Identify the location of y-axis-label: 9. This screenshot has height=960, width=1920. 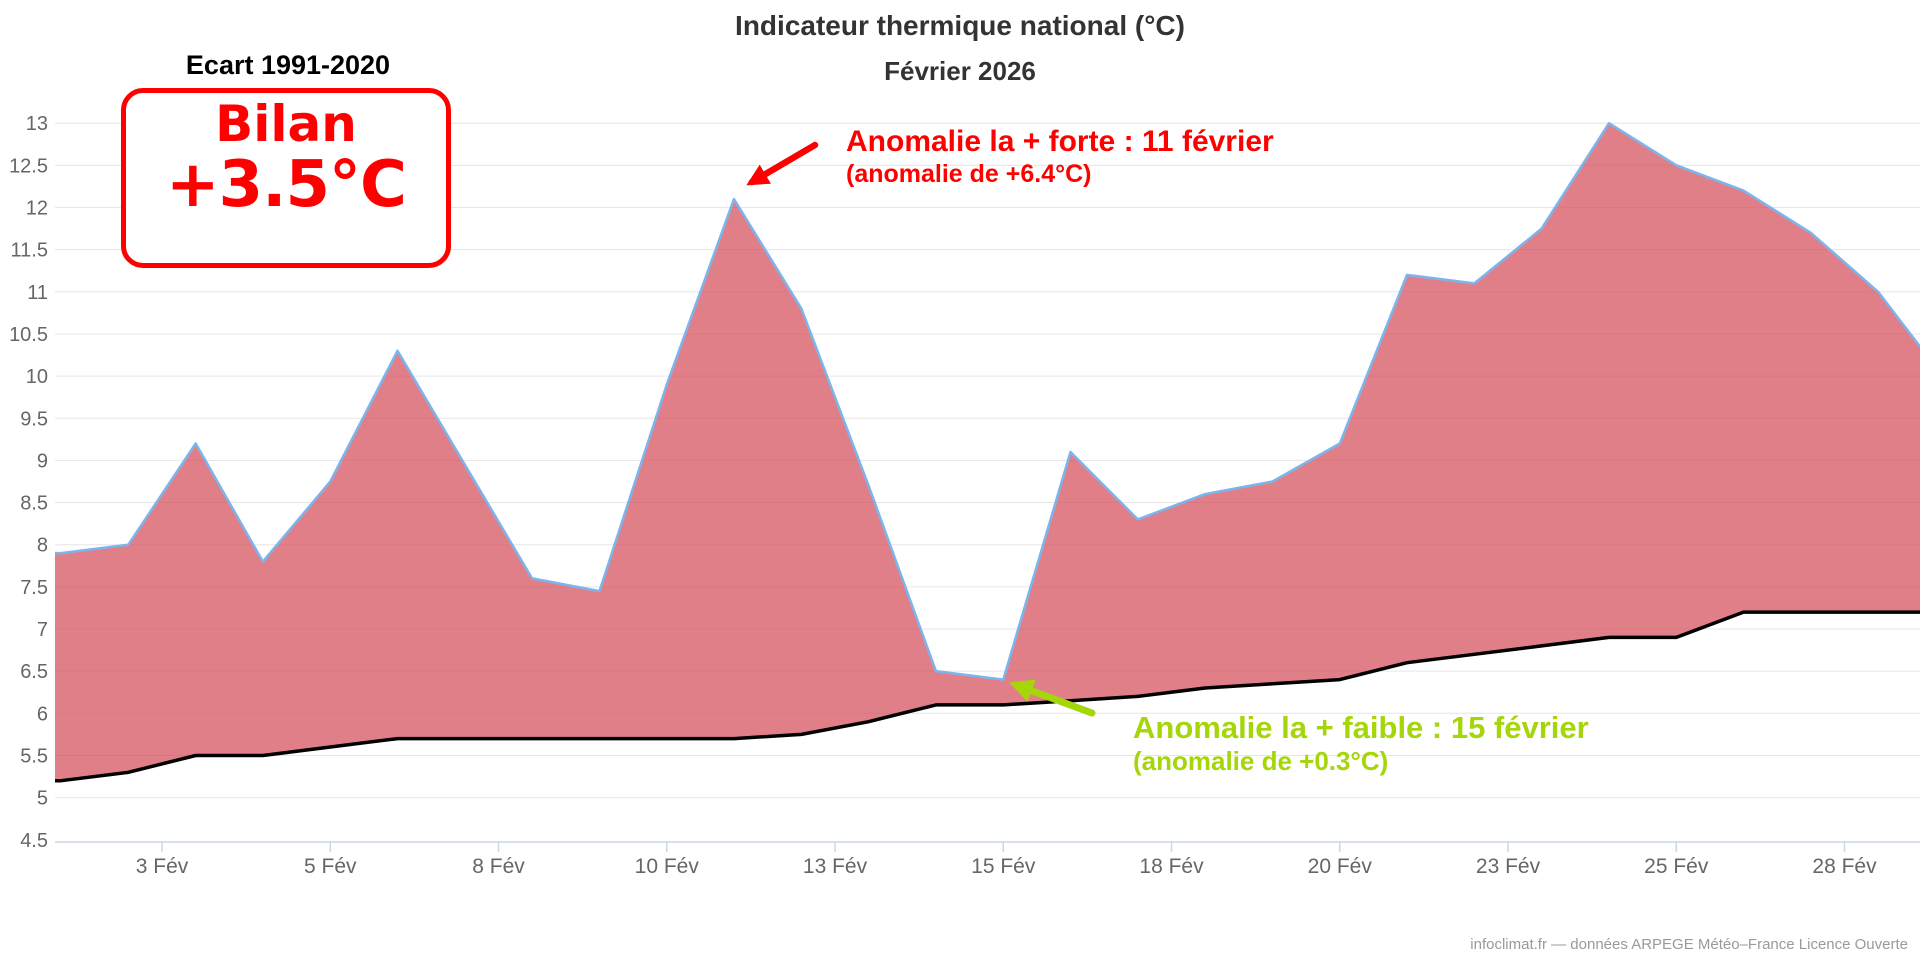
(42, 461).